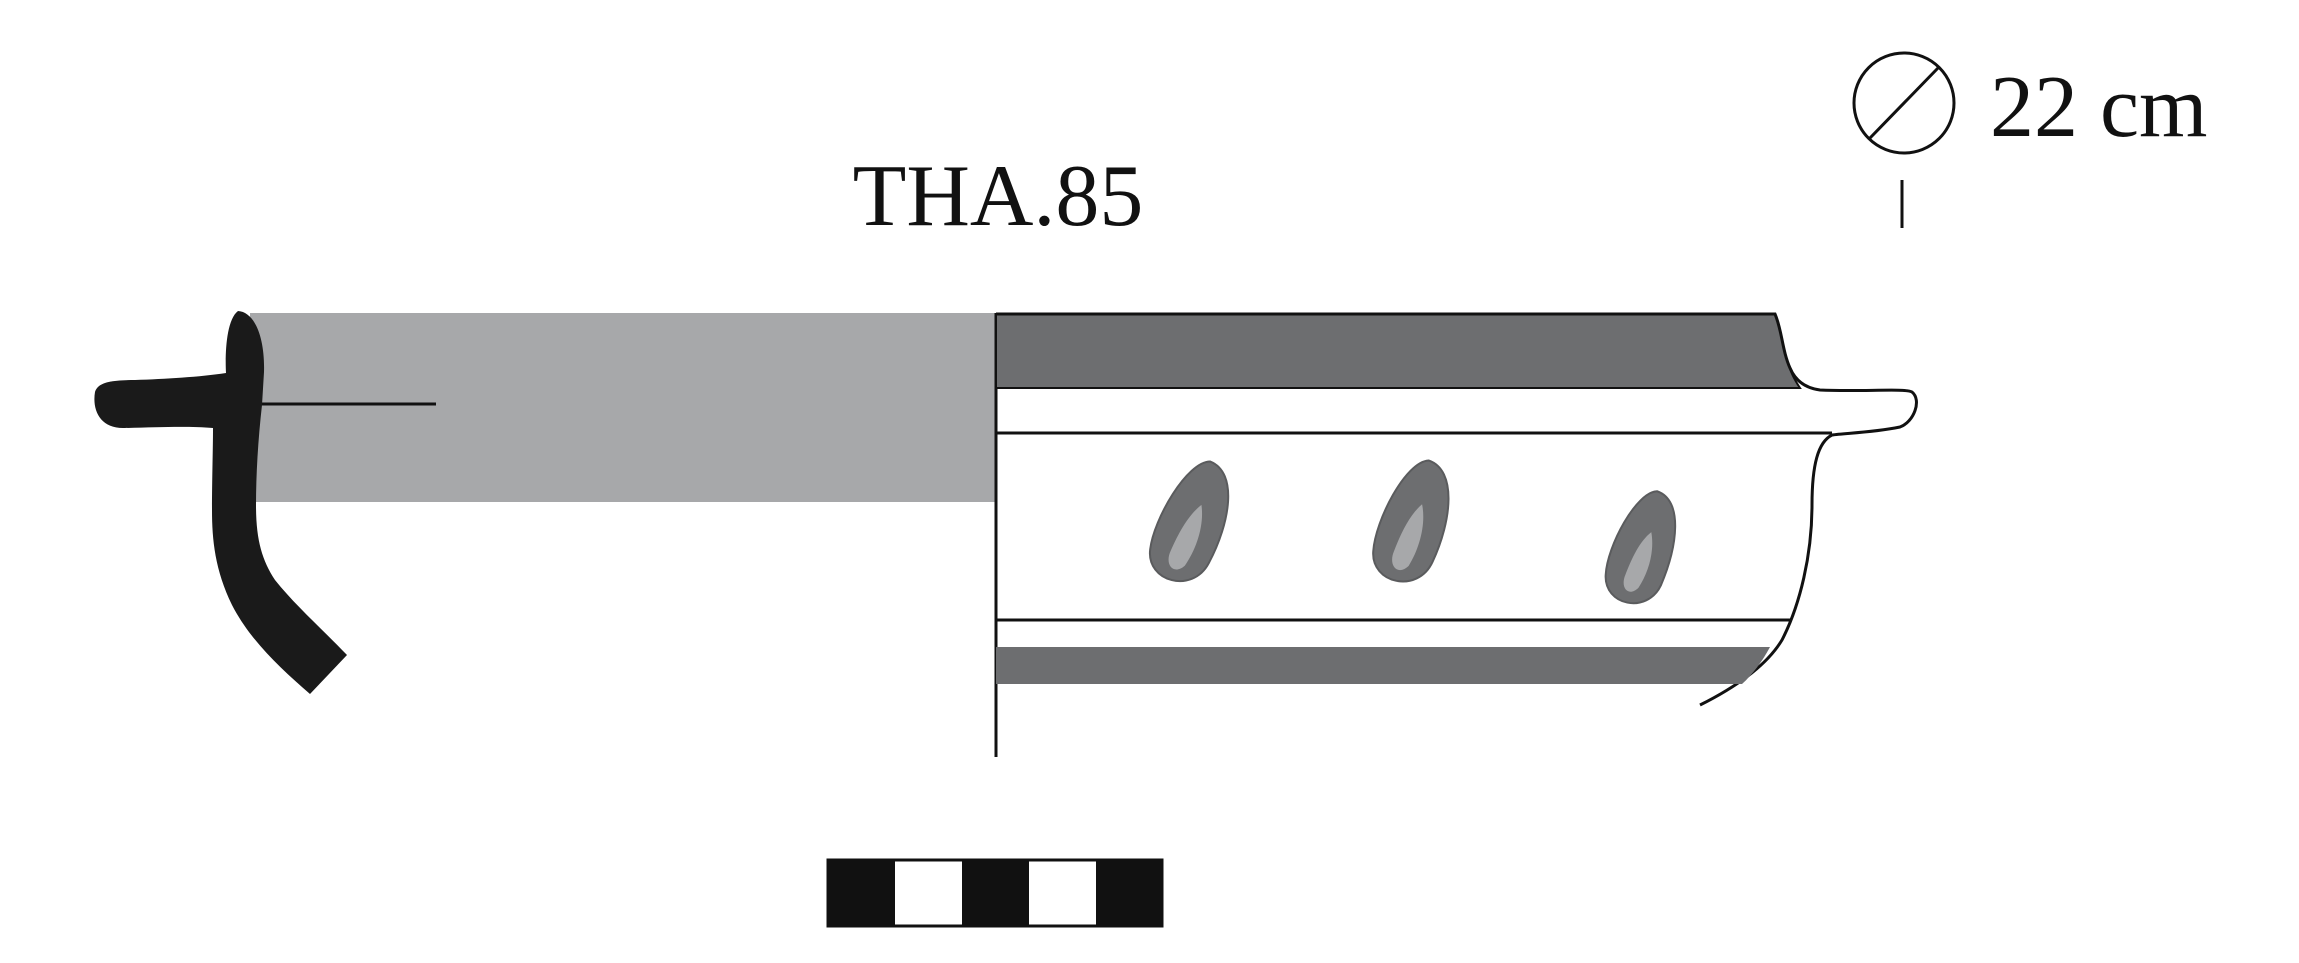 Image resolution: width=2299 pixels, height=963 pixels. What do you see at coordinates (1383, 665) in the screenshot?
I see `lower-painted-band` at bounding box center [1383, 665].